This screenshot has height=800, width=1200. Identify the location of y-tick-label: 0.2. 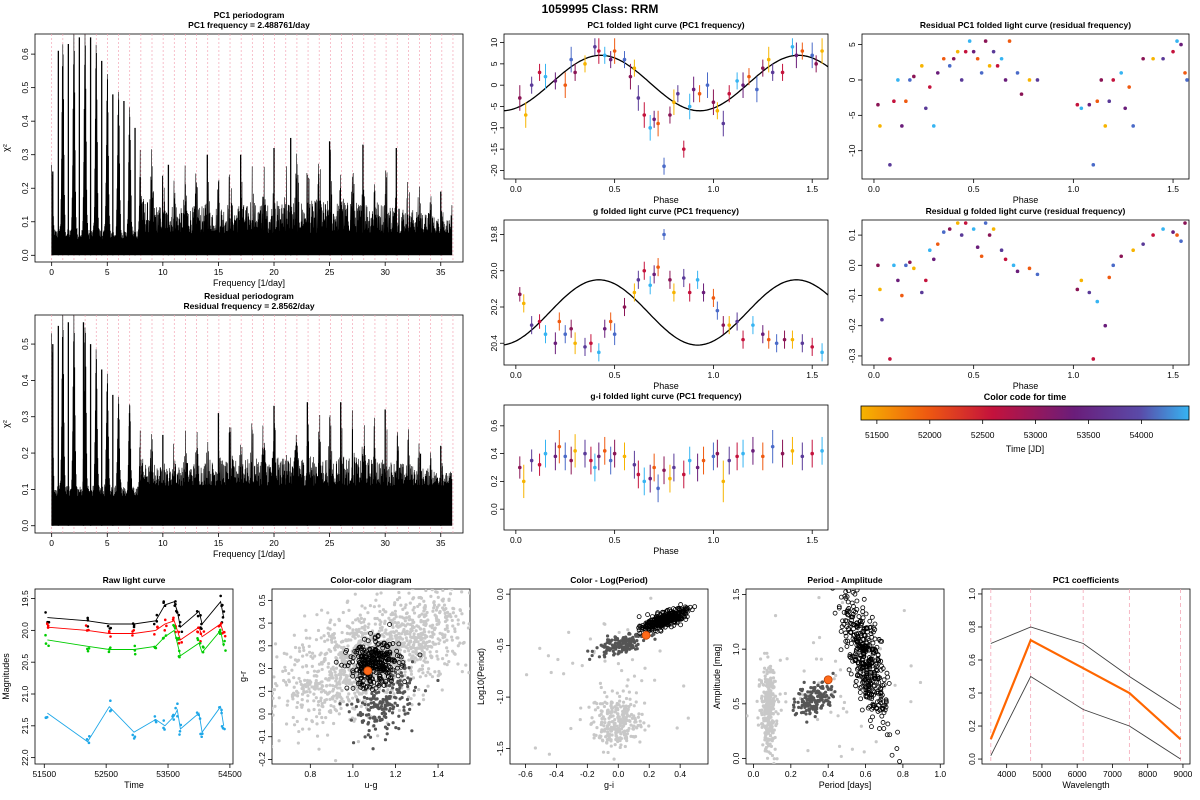
(262, 668).